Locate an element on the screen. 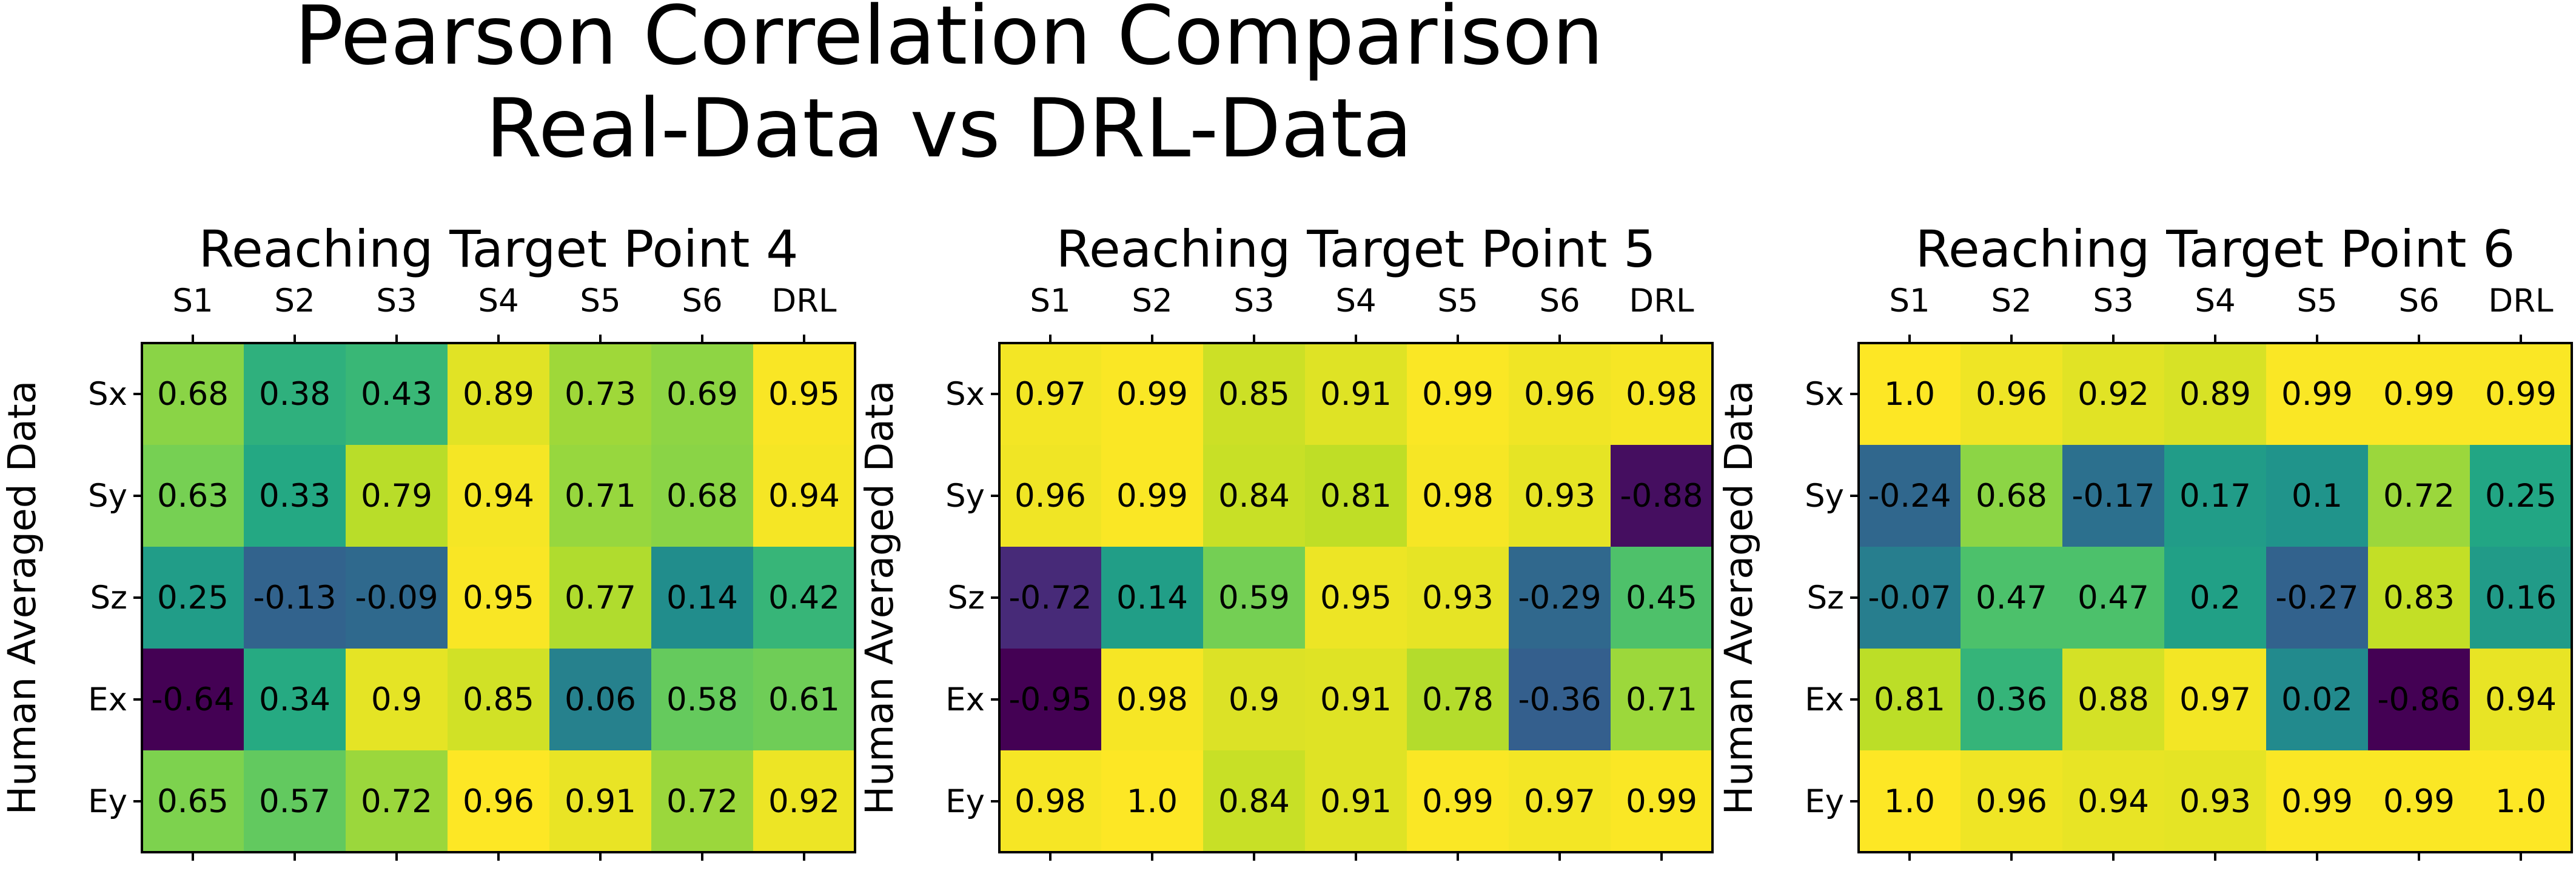 Image resolution: width=2576 pixels, height=891 pixels. cell-value-label: -0.13 is located at coordinates (294, 598).